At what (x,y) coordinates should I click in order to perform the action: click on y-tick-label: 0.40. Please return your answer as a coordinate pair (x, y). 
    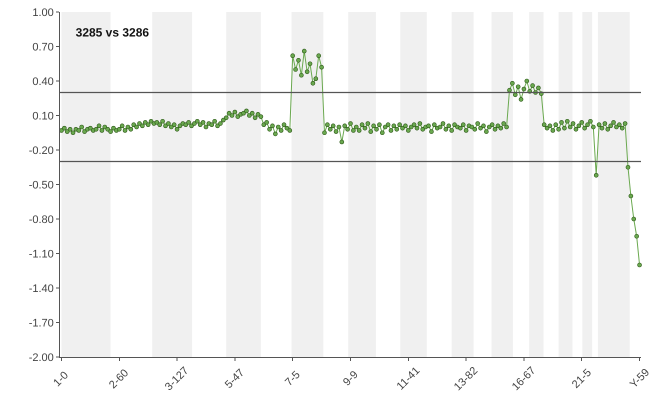
    Looking at the image, I should click on (43, 82).